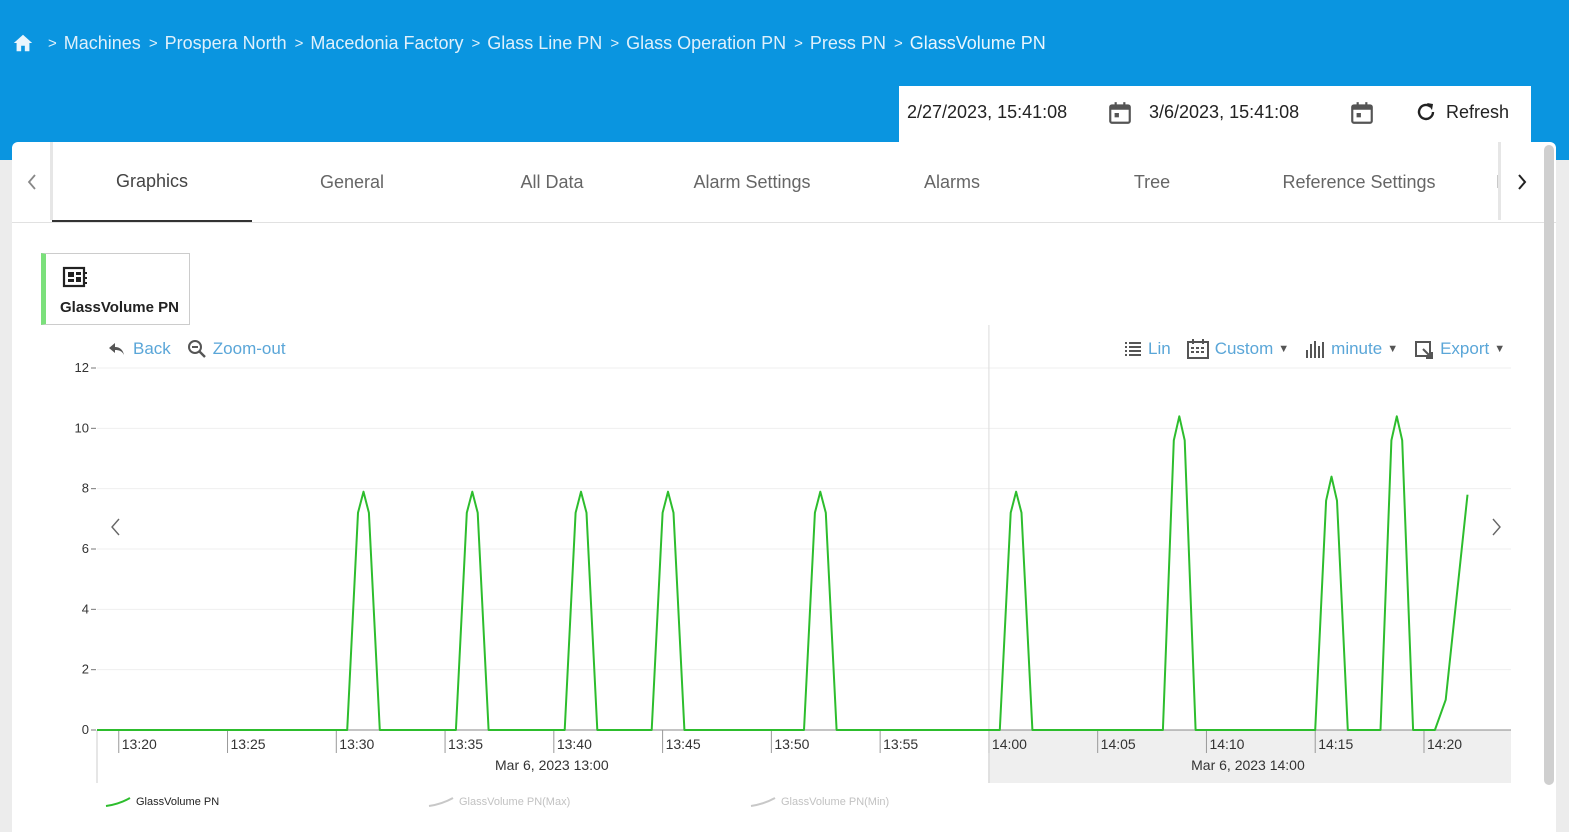 The height and width of the screenshot is (832, 1569). I want to click on calendar-grid-icon, so click(1197, 349).